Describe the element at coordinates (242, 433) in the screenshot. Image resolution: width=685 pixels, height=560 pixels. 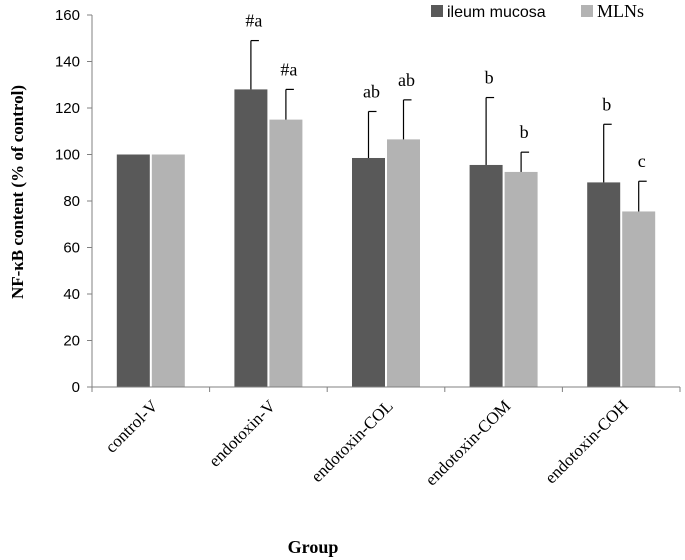
I see `category-label: endotoxin-V` at that location.